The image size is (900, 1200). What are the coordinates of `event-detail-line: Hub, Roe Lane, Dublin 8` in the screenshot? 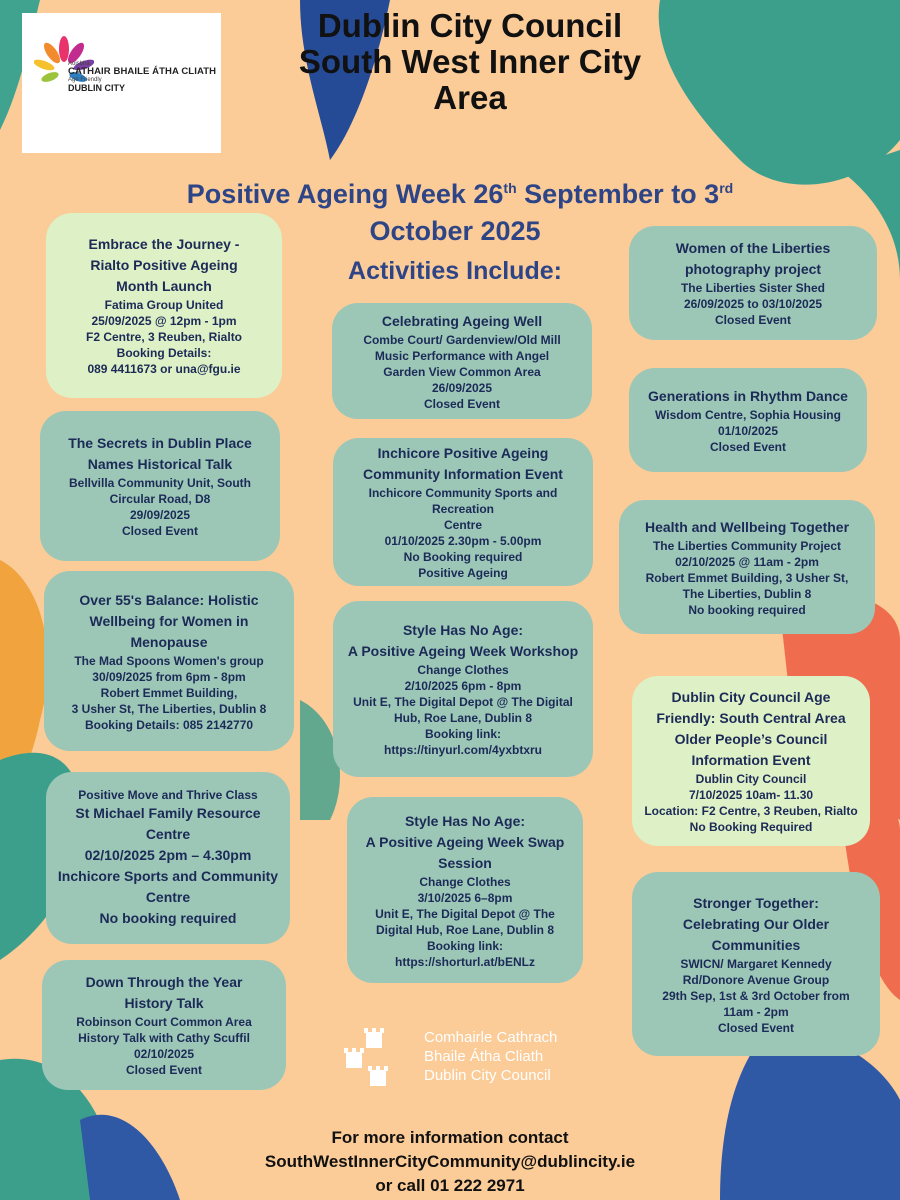 It's located at (462, 718).